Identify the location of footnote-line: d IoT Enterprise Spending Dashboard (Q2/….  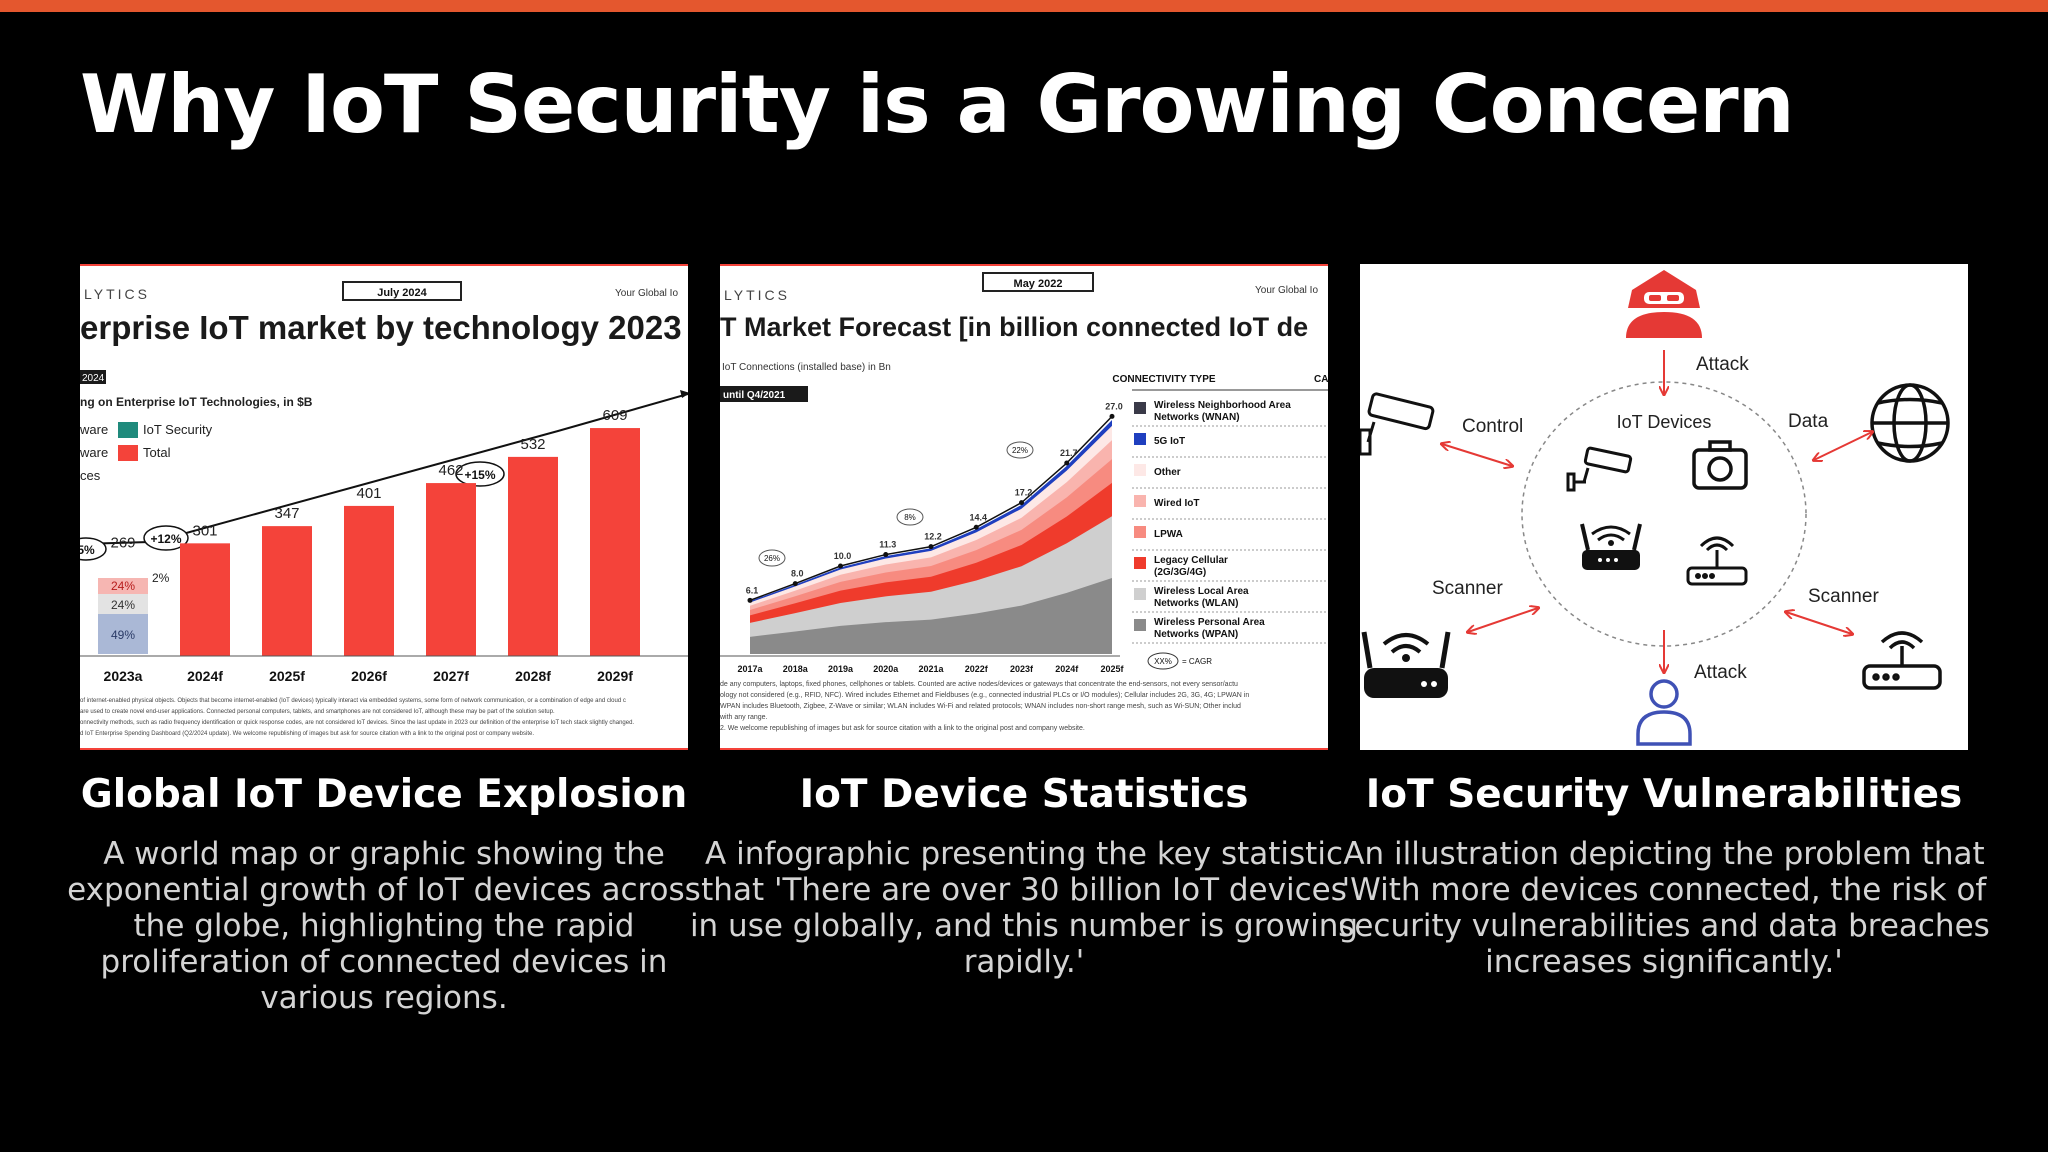
(307, 734).